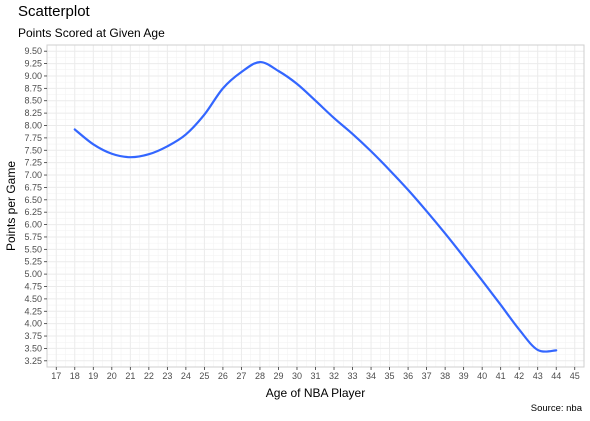 The width and height of the screenshot is (590, 421). What do you see at coordinates (33, 175) in the screenshot?
I see `y-tick-label: 7.00` at bounding box center [33, 175].